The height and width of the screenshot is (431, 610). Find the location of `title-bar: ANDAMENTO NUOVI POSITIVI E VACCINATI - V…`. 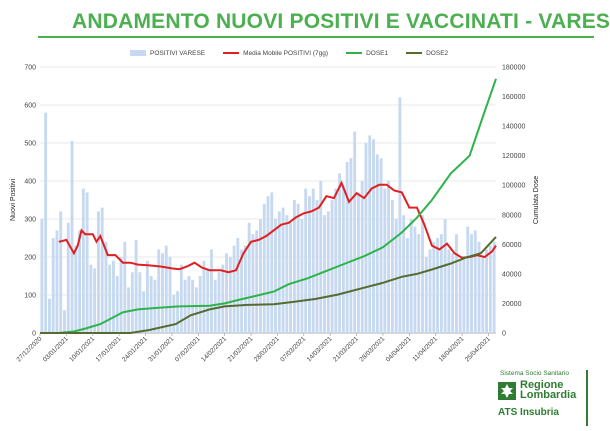

title-bar: ANDAMENTO NUOVI POSITIVI E VACCINATI - V… is located at coordinates (324, 24).